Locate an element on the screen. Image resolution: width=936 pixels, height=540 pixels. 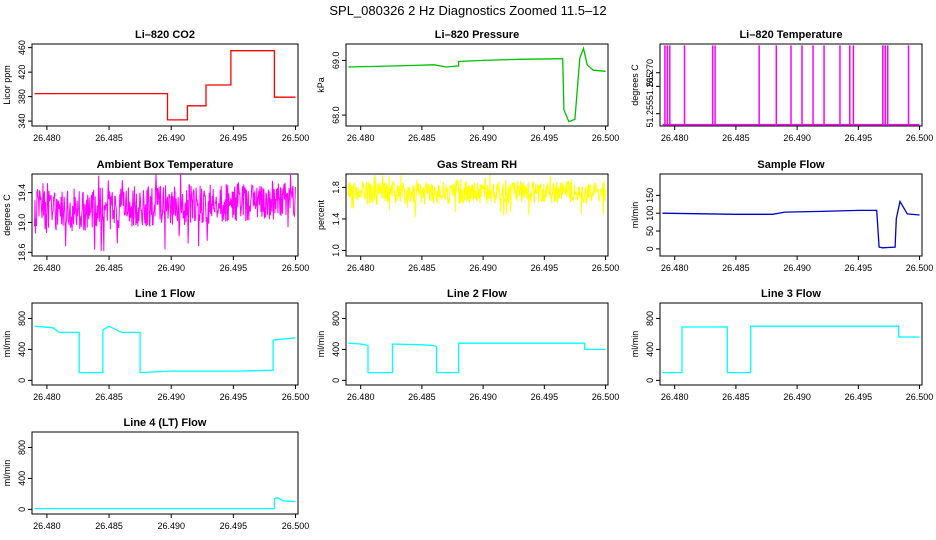
y-axis: 1.0 1.4 1.8 is located at coordinates (338, 219).